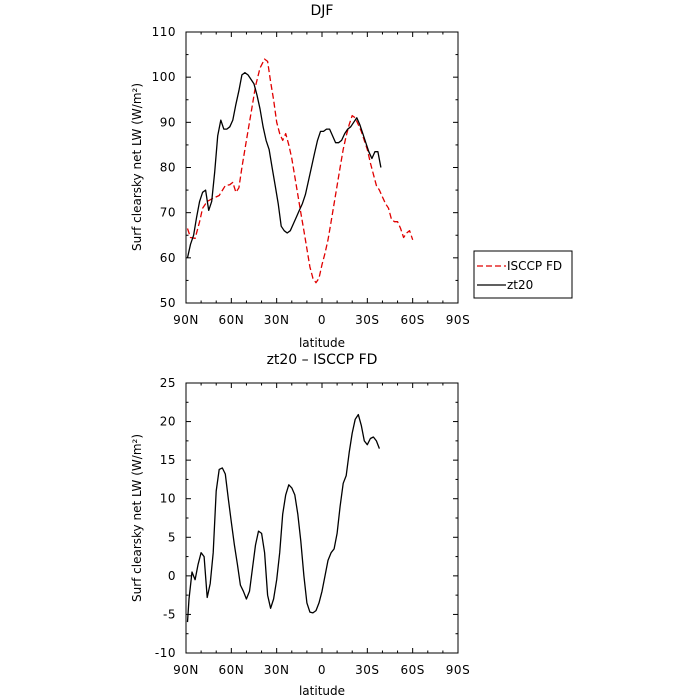 This screenshot has height=700, width=700. Describe the element at coordinates (168, 422) in the screenshot. I see `y-tick-label: 20` at that location.